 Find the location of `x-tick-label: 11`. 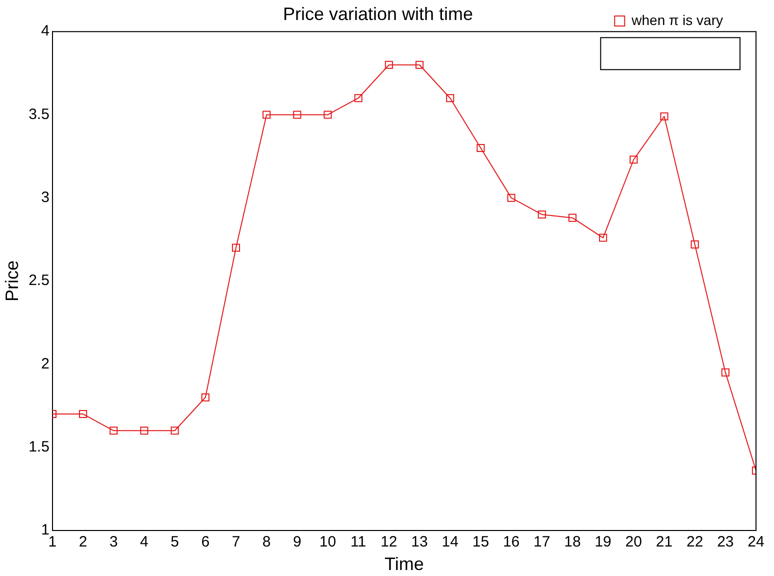

x-tick-label: 11 is located at coordinates (358, 542).